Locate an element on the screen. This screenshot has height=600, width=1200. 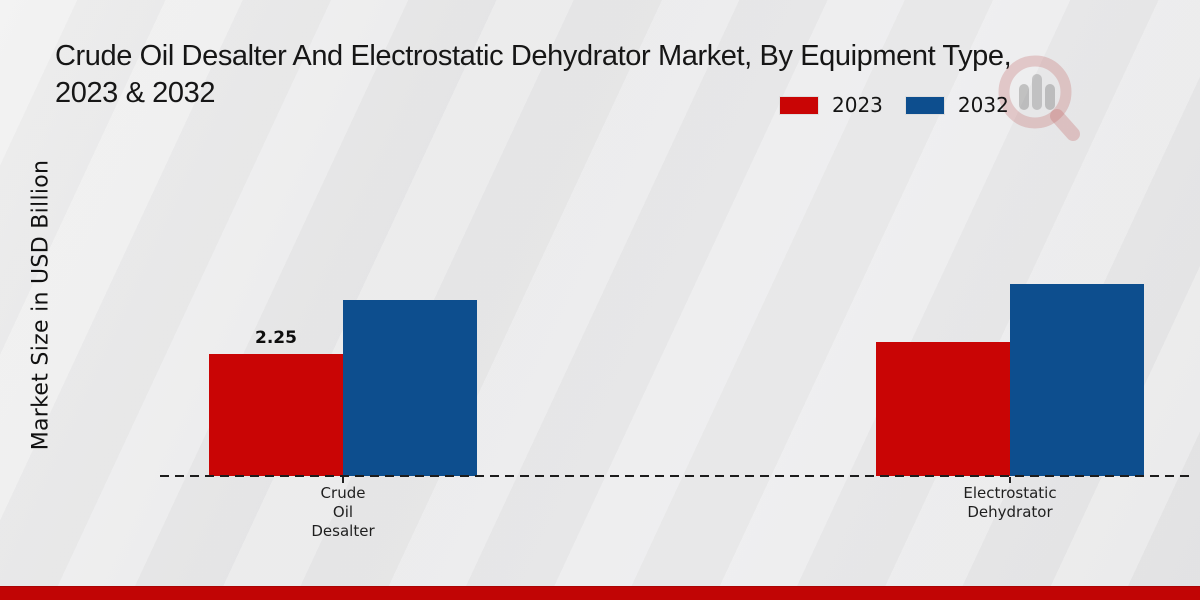
chart-title-line2: 2023 & 2032 is located at coordinates (135, 92).